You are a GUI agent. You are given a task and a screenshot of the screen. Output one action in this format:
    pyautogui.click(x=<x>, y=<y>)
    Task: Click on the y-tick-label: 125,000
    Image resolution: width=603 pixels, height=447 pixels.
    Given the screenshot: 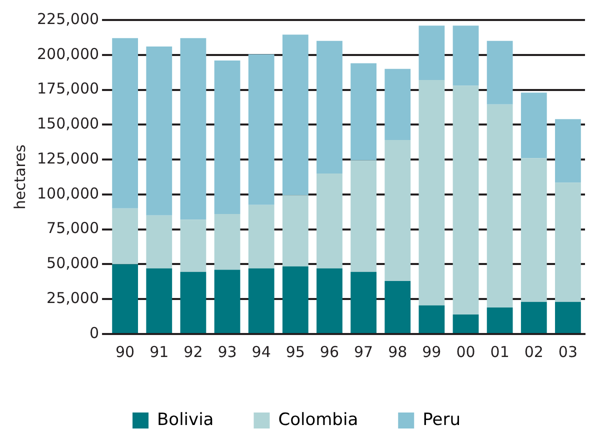 What is the action you would take?
    pyautogui.click(x=68, y=158)
    